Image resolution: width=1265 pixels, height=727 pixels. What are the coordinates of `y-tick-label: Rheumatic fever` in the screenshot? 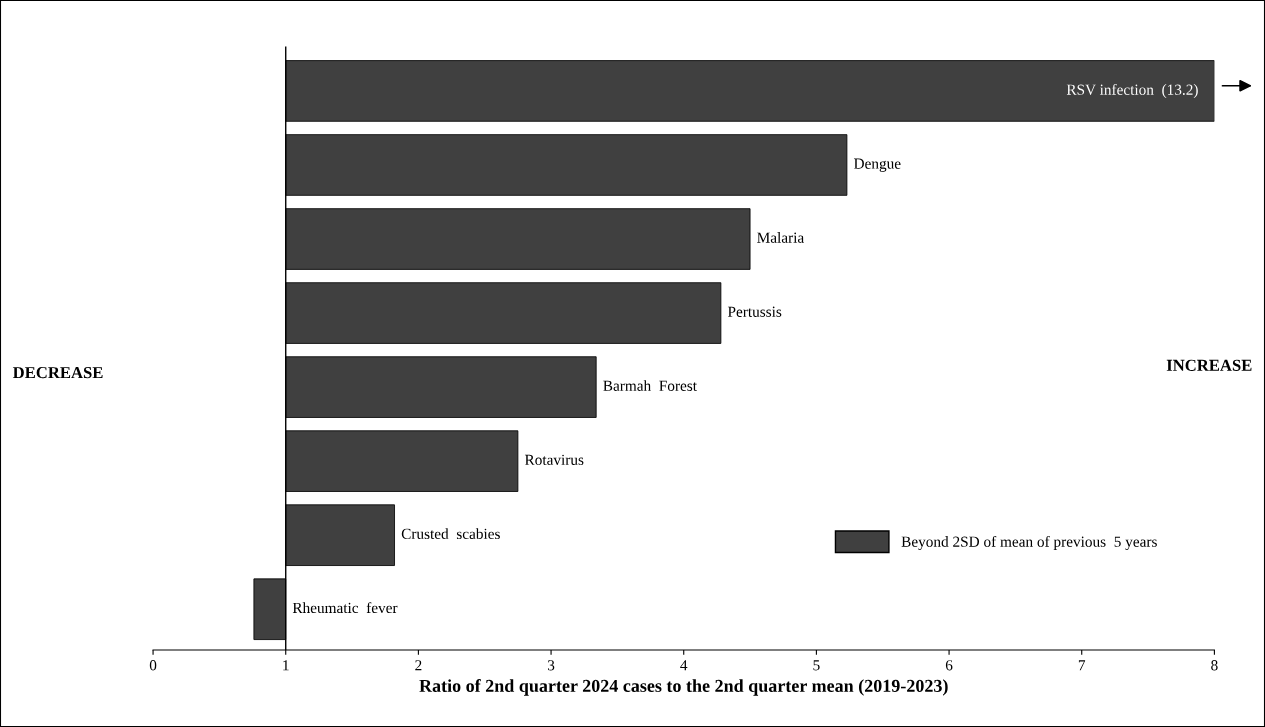 It's located at (345, 608).